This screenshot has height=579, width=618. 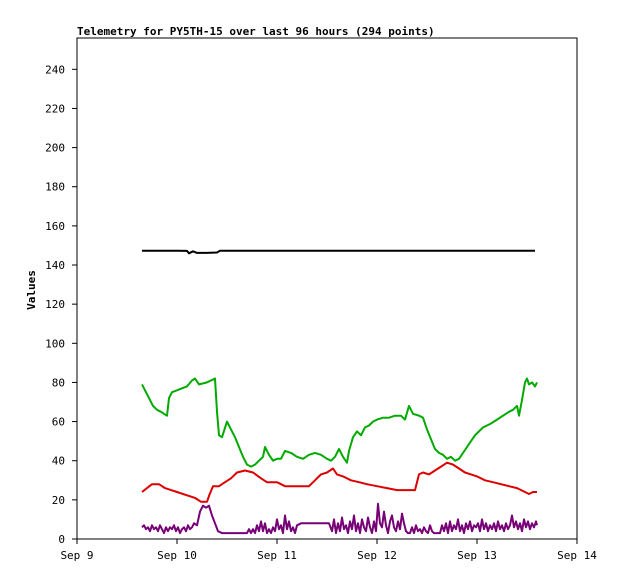 What do you see at coordinates (58, 382) in the screenshot?
I see `y-tick-label: 80` at bounding box center [58, 382].